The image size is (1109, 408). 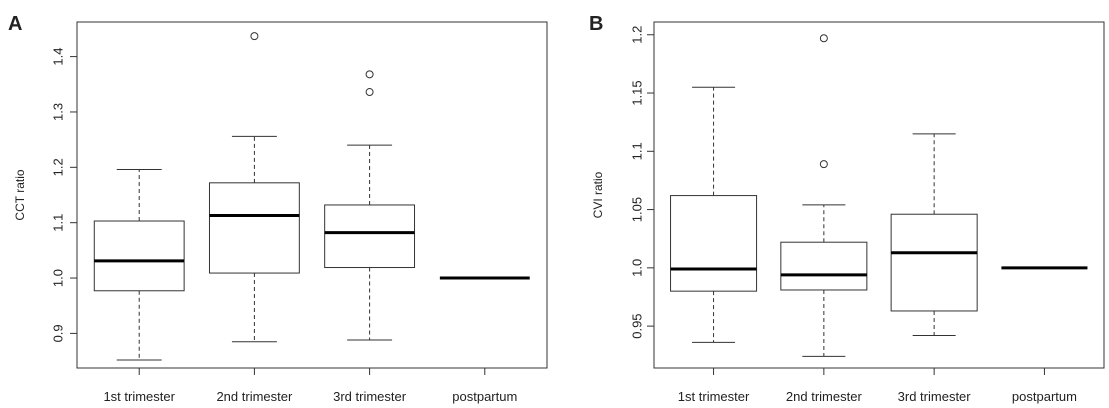 What do you see at coordinates (596, 24) in the screenshot?
I see `panel-letter: B` at bounding box center [596, 24].